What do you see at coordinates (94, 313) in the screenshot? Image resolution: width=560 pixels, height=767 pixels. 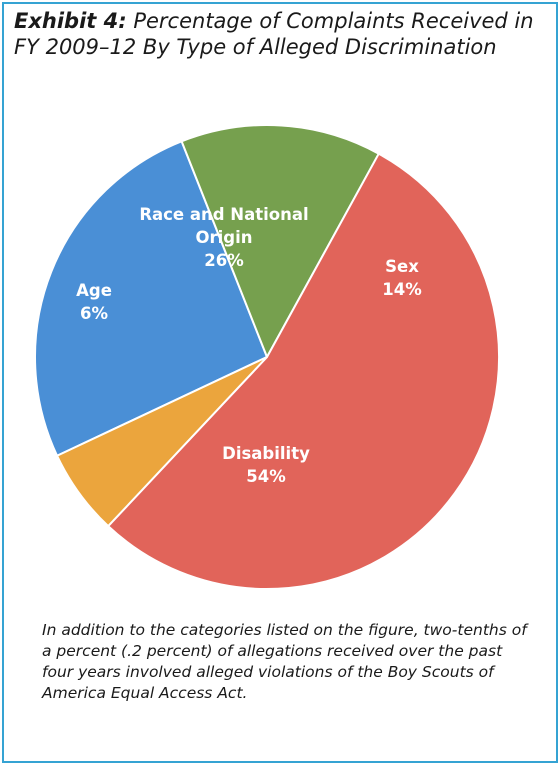 I see `slice-label-line: 6%` at bounding box center [94, 313].